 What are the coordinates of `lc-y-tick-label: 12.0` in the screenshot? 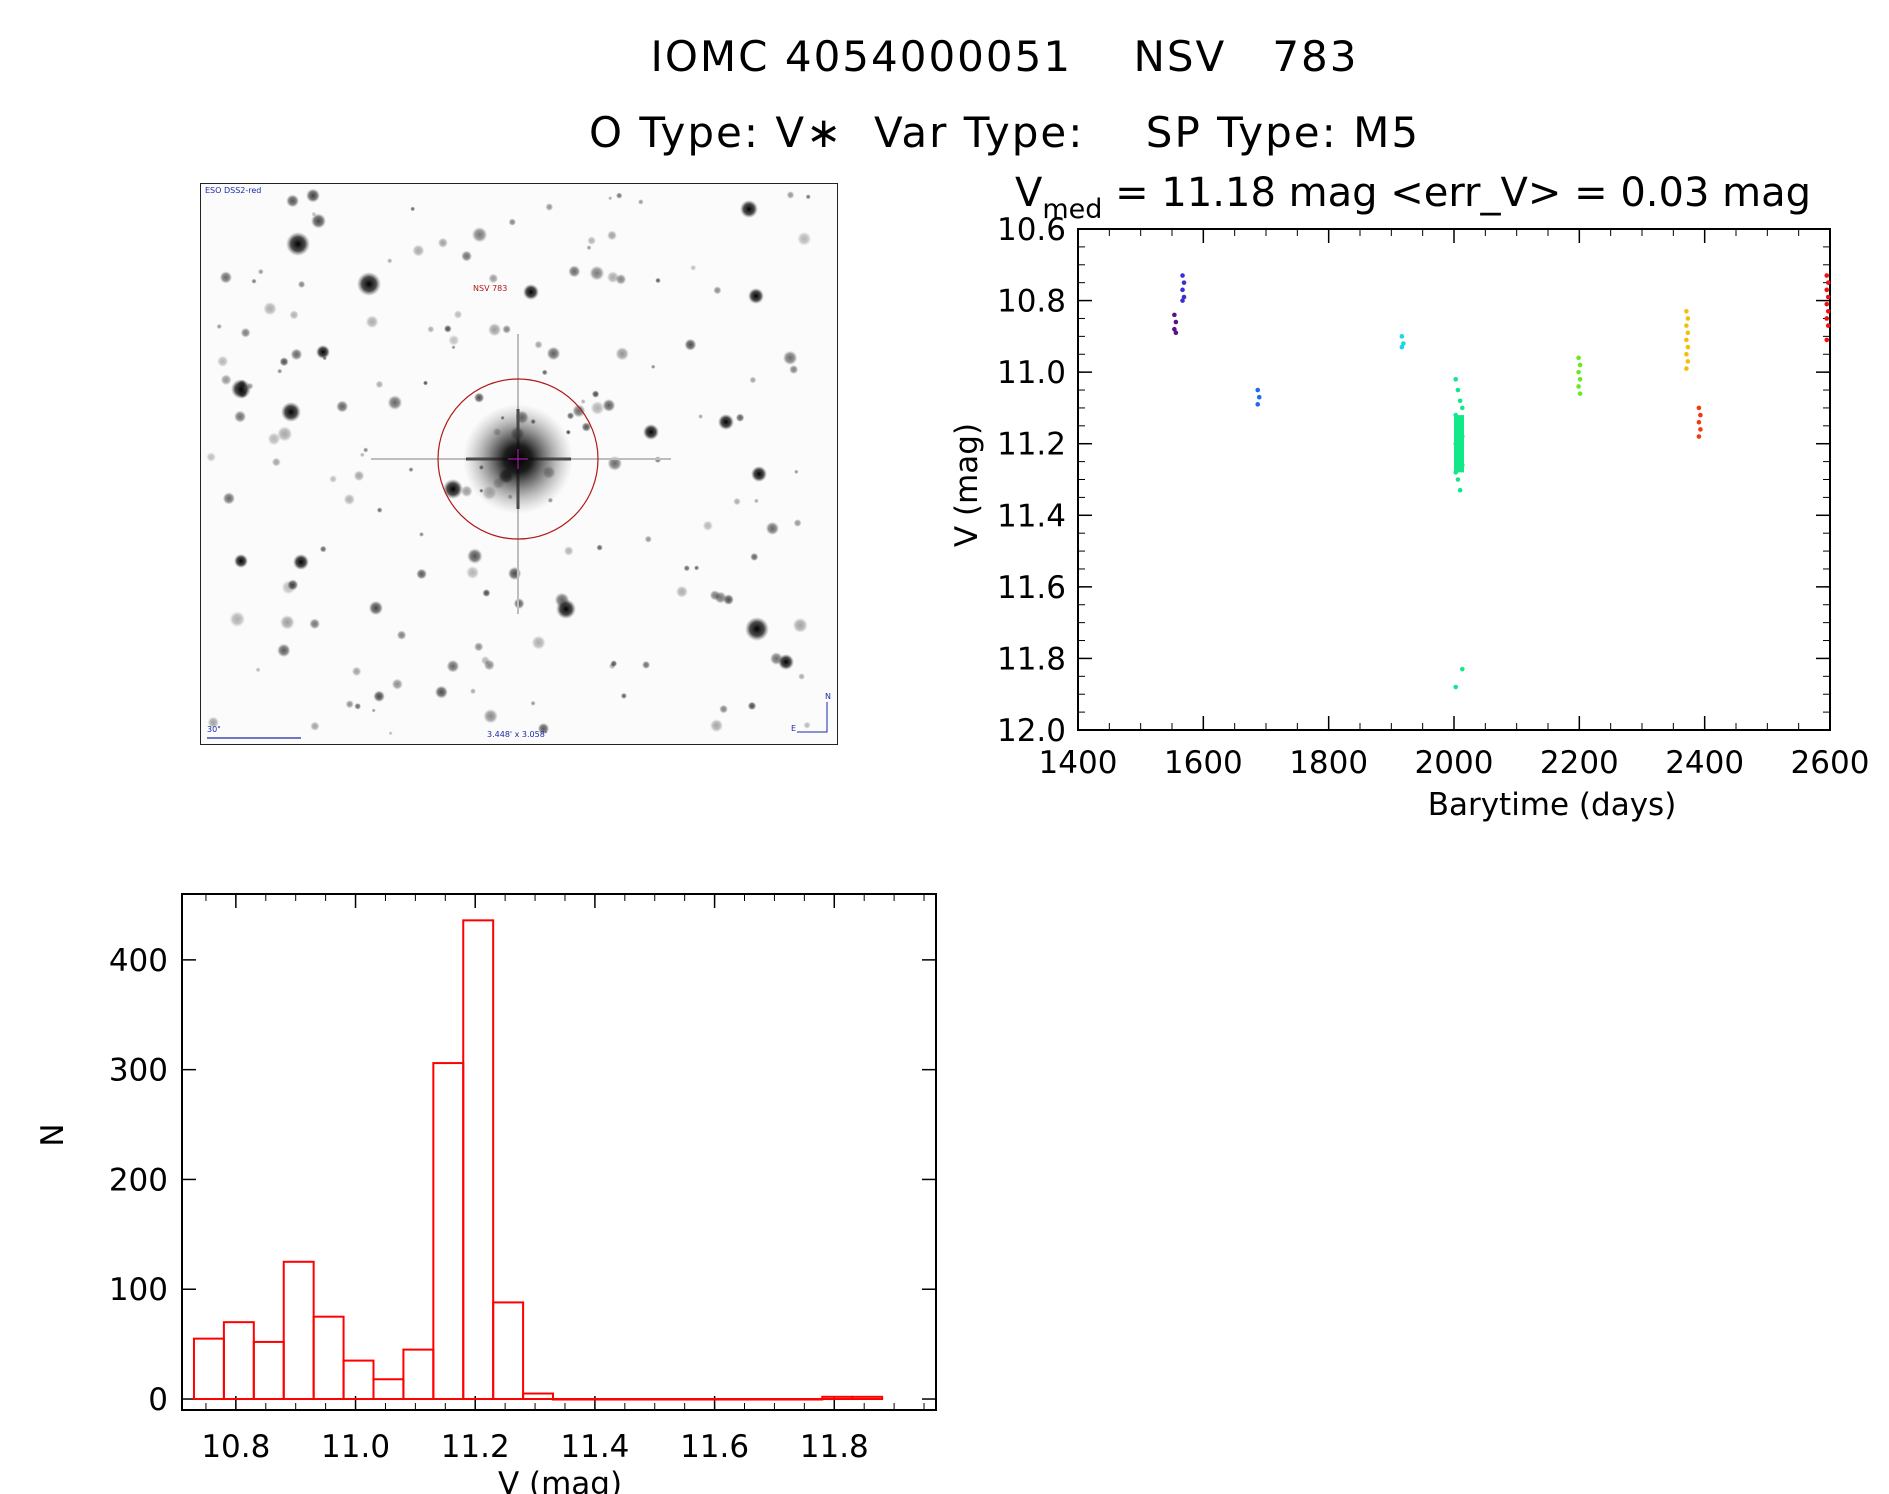 It's located at (1031, 731).